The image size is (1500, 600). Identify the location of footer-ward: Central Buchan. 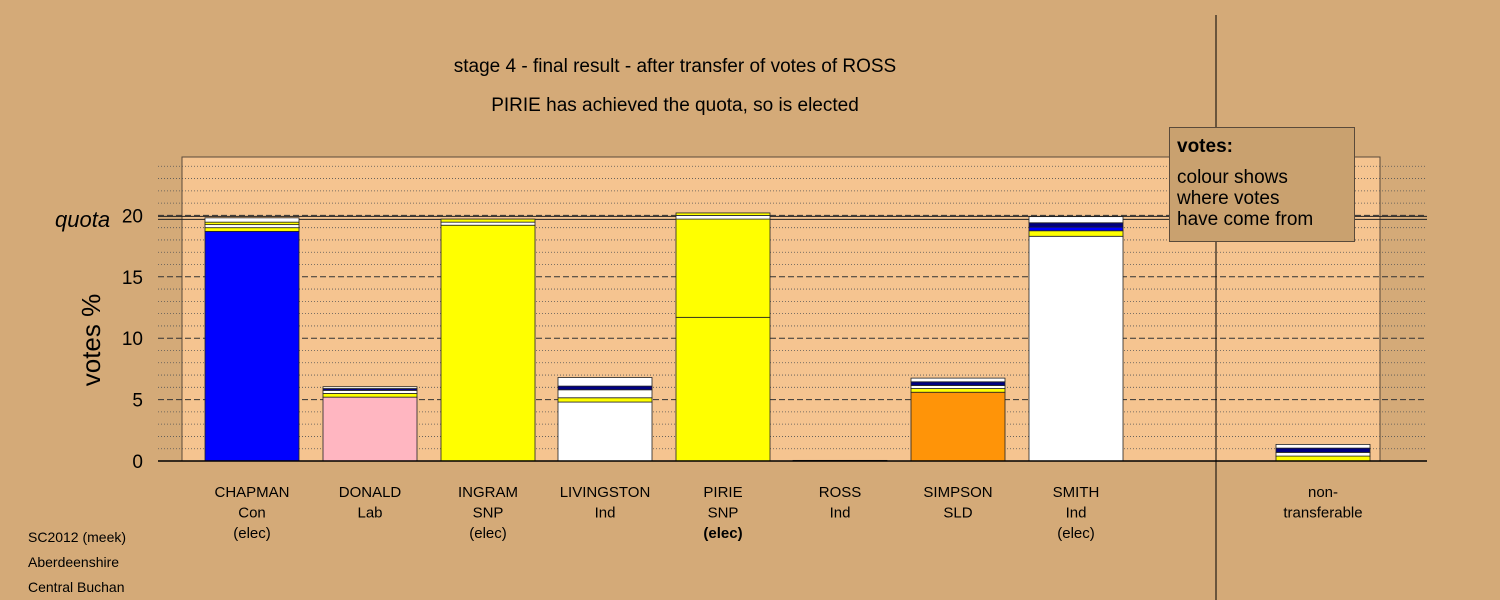
(76, 587).